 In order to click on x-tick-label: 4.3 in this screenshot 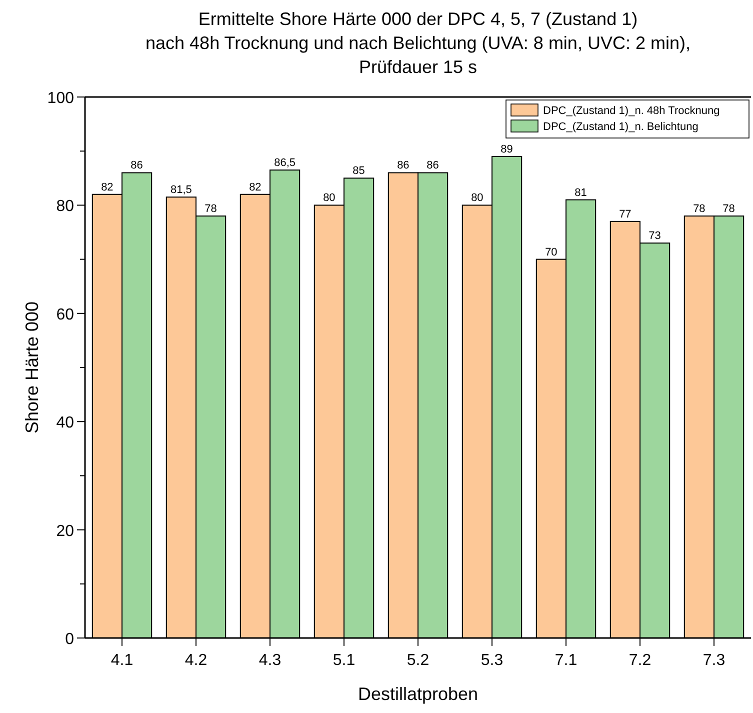, I will do `click(270, 660)`.